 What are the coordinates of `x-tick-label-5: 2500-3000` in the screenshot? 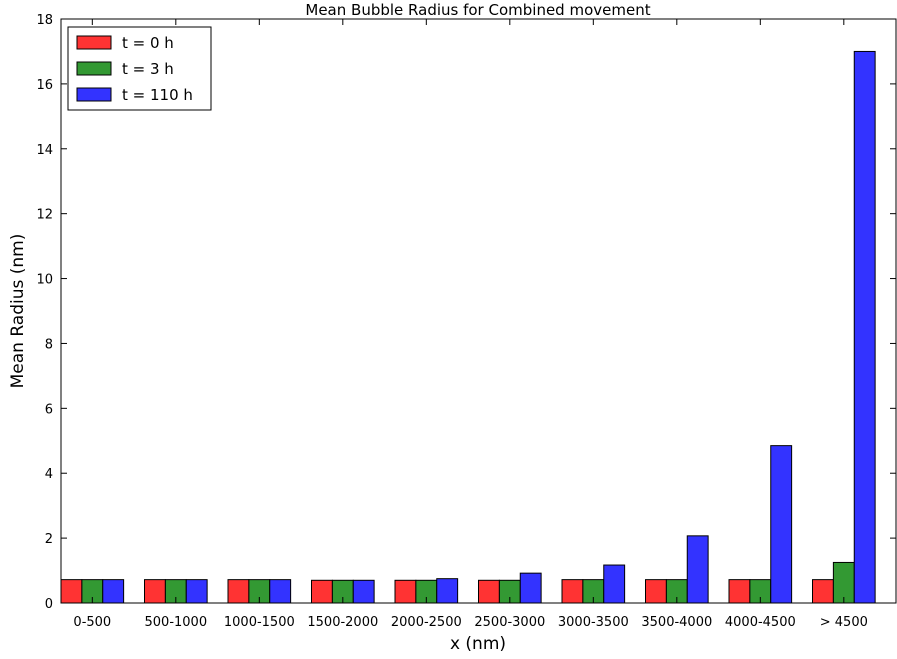 It's located at (509, 622).